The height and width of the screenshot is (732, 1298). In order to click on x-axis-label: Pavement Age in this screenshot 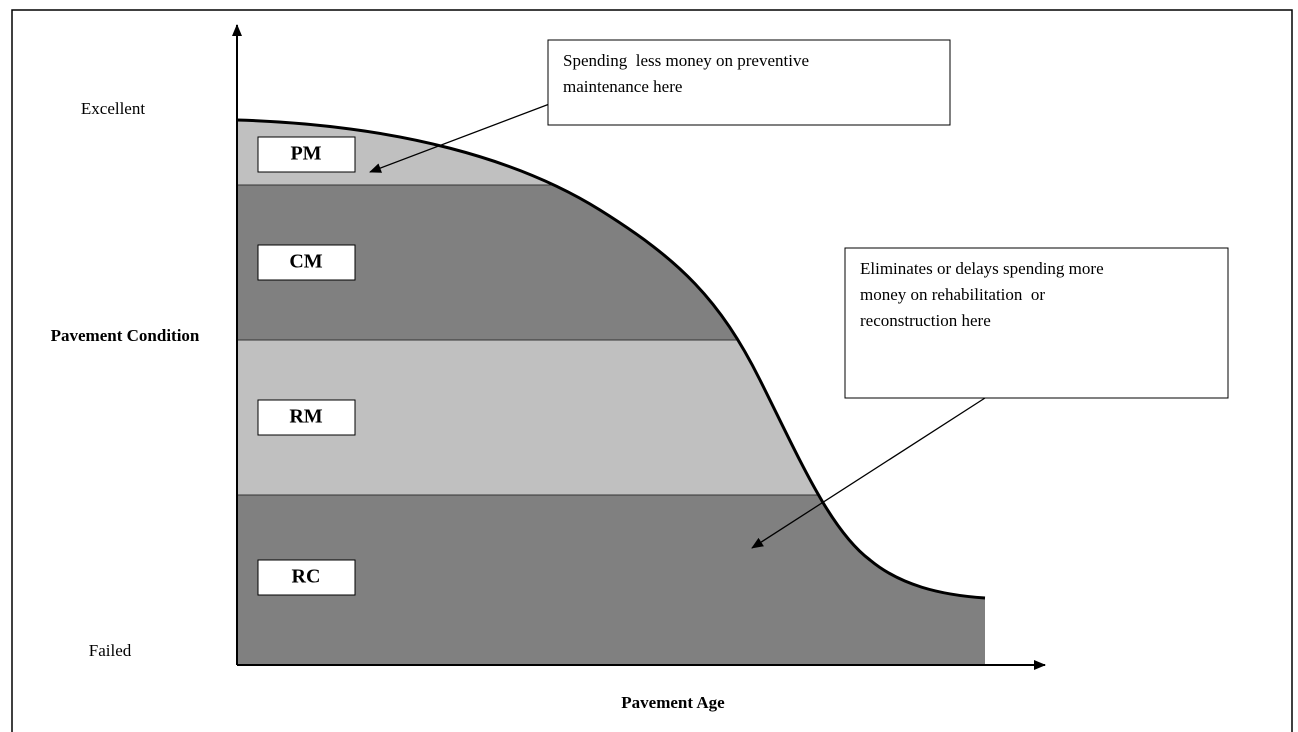, I will do `click(673, 702)`.